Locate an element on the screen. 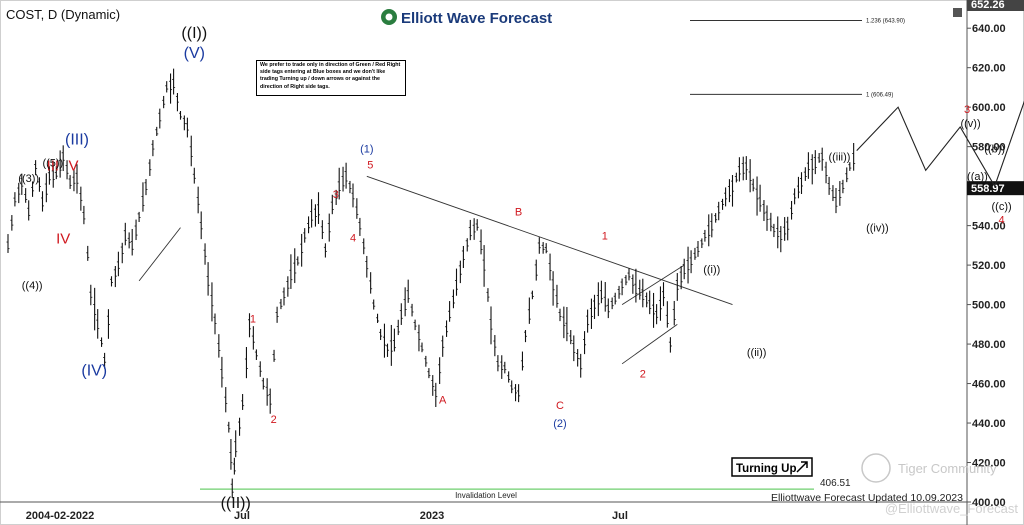  watermark-user: @Elliottwave_Forecast is located at coordinates (952, 508).